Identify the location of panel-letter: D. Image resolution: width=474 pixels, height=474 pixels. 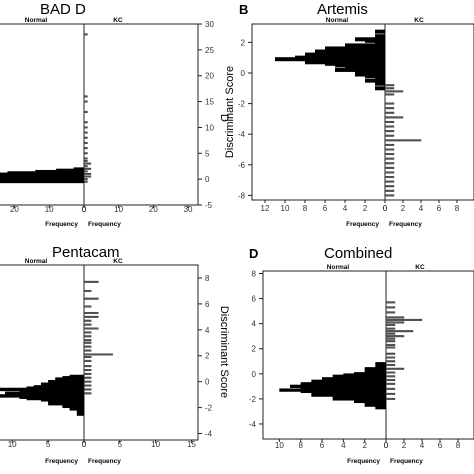
(253, 253).